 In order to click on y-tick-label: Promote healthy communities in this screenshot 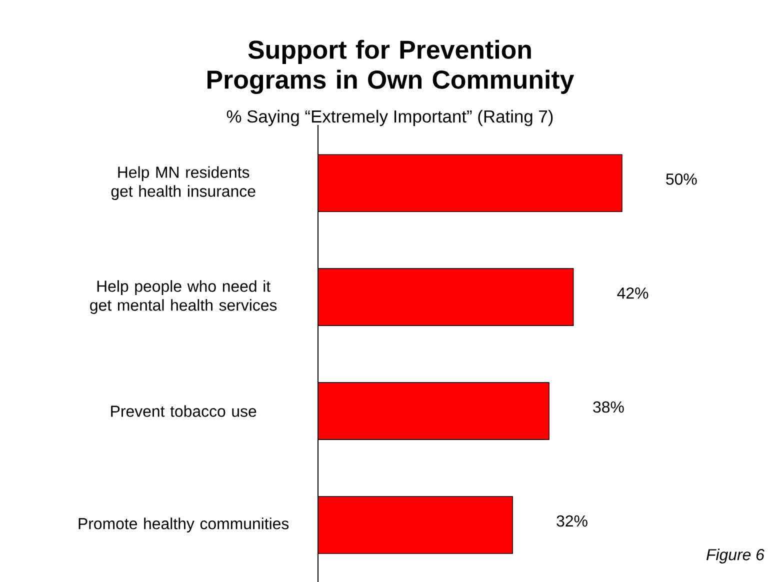, I will do `click(183, 525)`.